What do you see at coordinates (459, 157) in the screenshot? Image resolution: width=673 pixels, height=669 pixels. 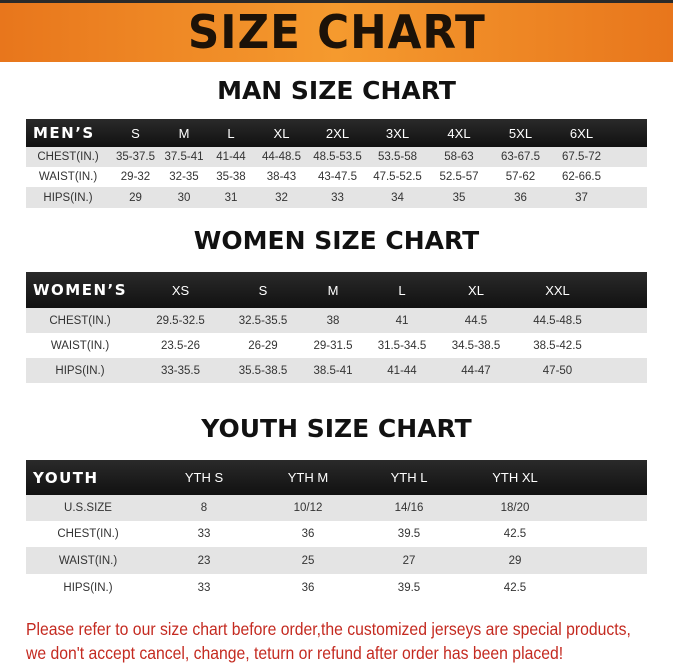 I see `table-cell: 58-63` at bounding box center [459, 157].